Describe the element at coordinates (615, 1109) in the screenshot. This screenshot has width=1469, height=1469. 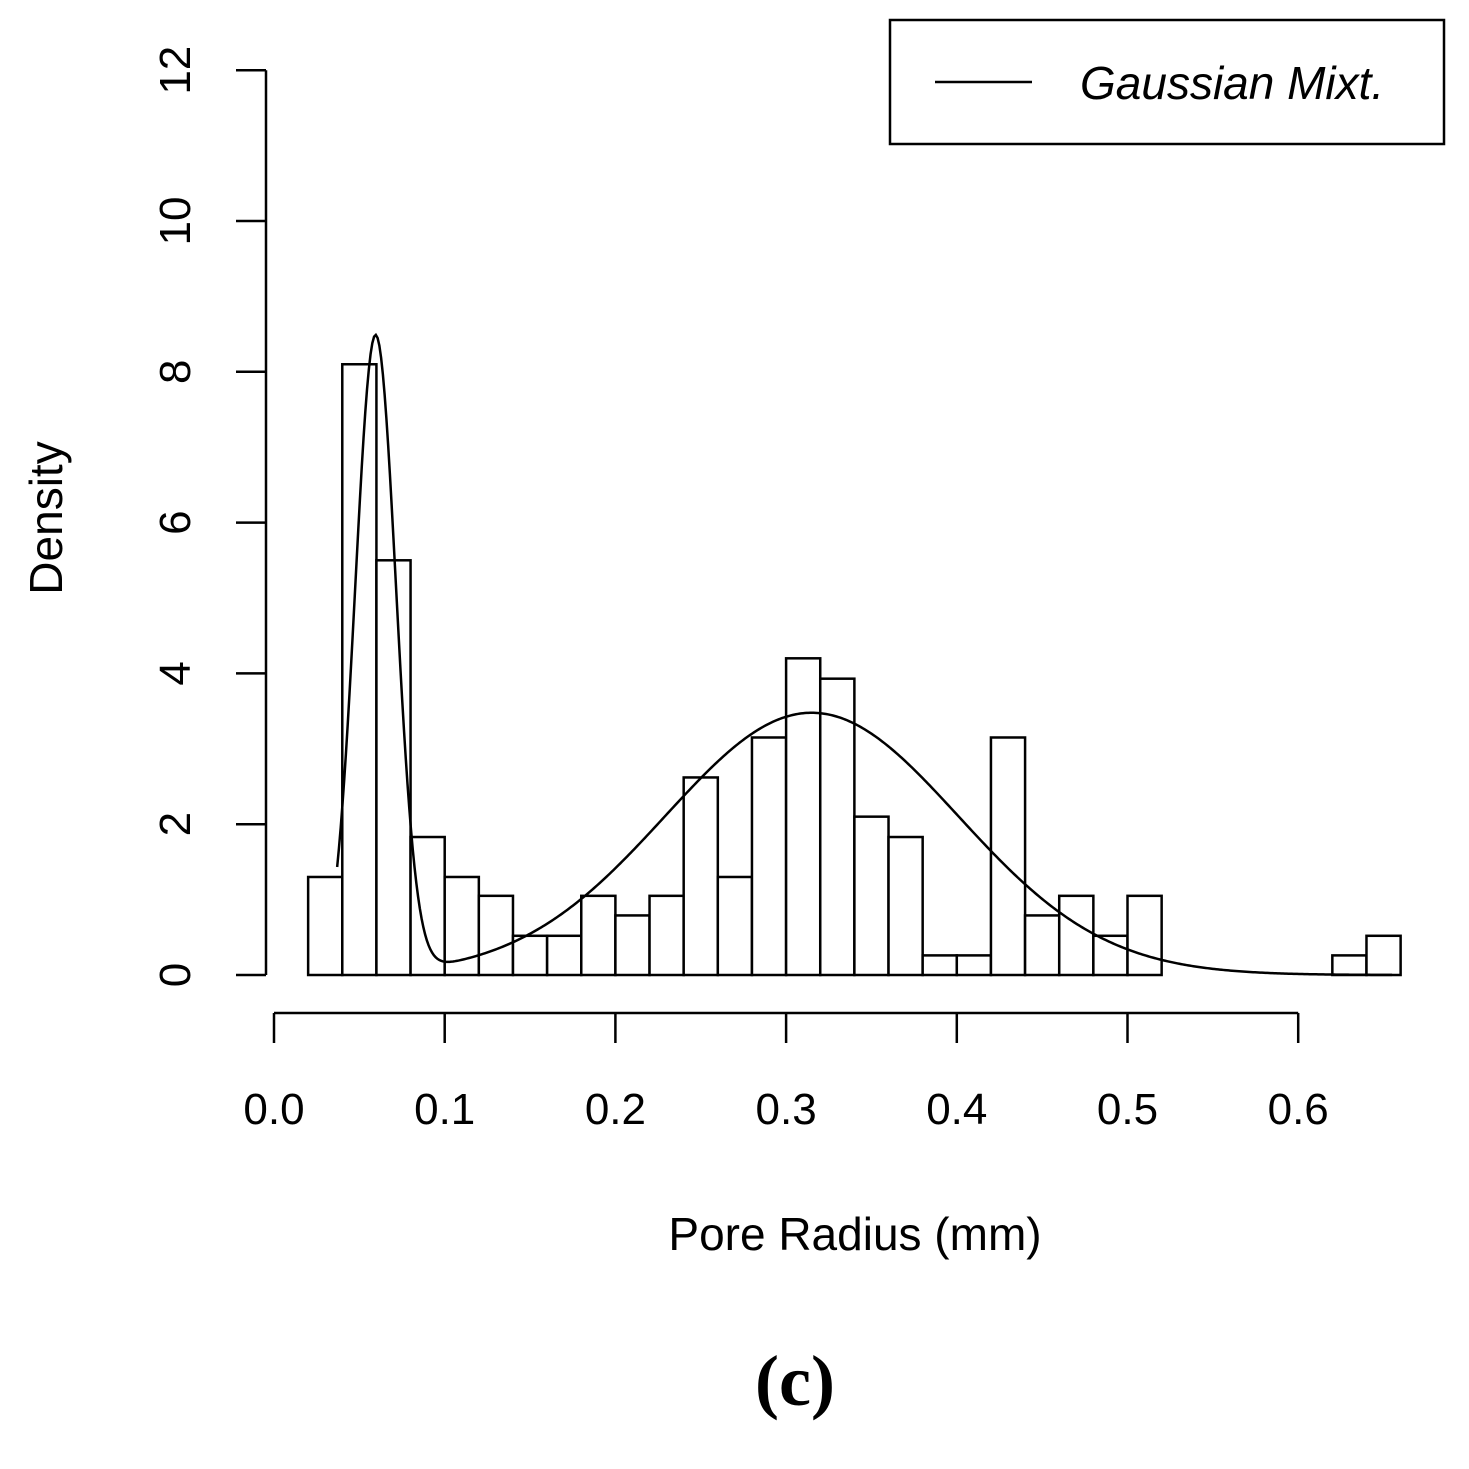
I see `x-tick-label: 0.2` at that location.